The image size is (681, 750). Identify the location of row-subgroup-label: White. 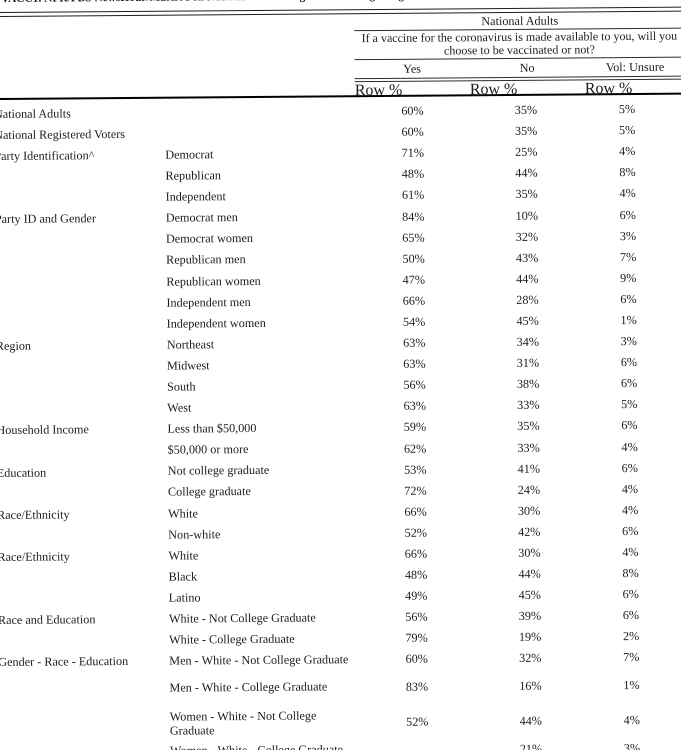
(183, 555).